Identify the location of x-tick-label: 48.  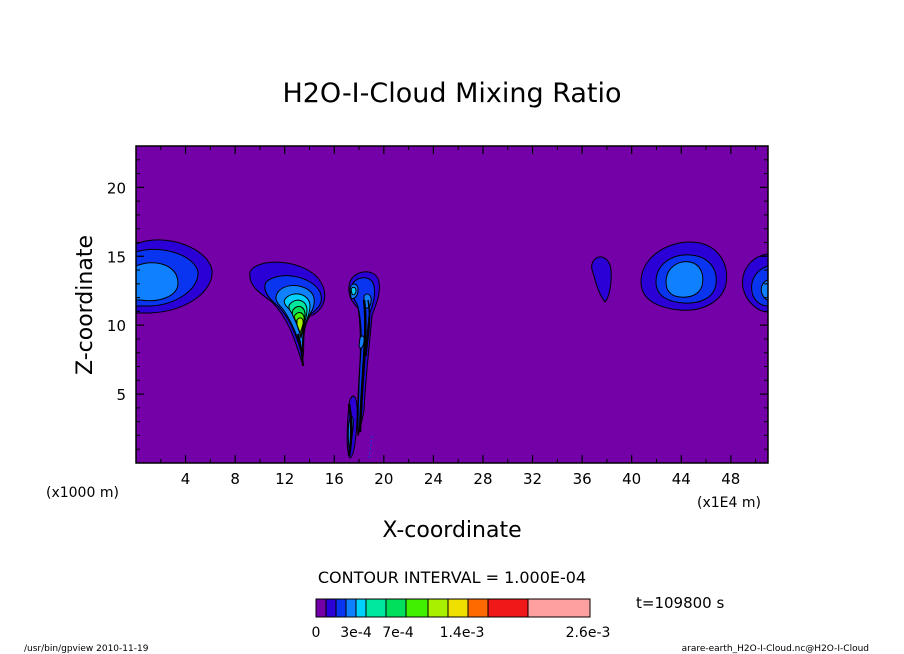
(730, 479).